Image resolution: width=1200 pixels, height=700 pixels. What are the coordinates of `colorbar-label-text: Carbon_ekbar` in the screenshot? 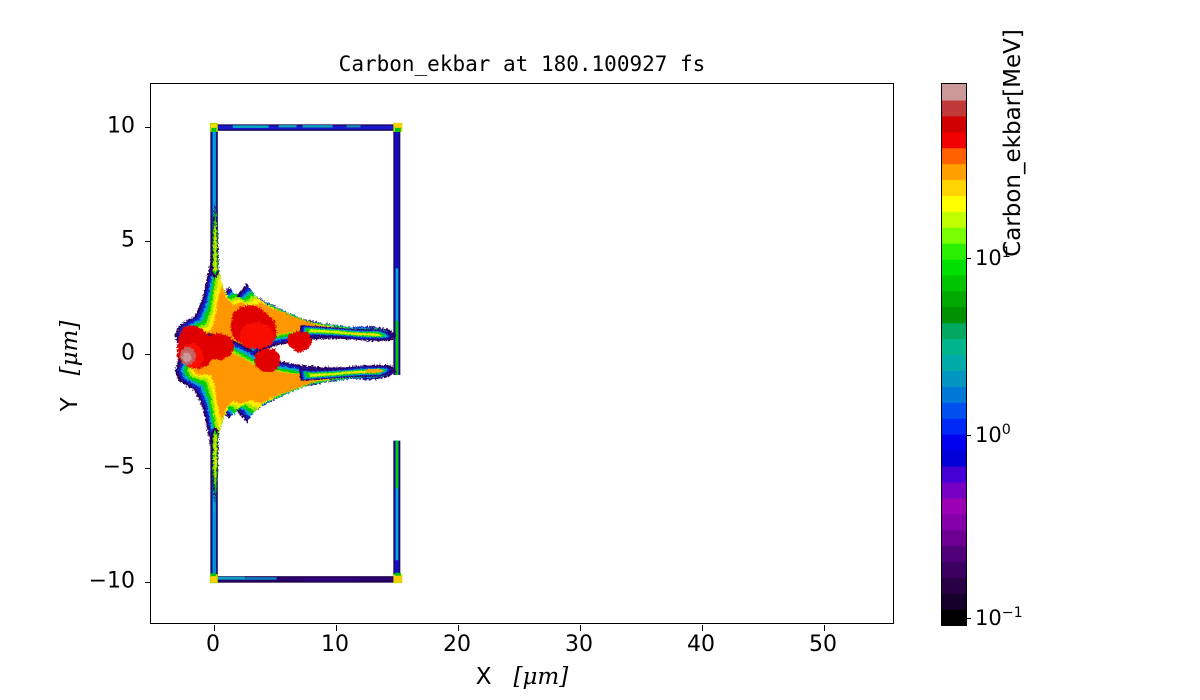 It's located at (1013, 176).